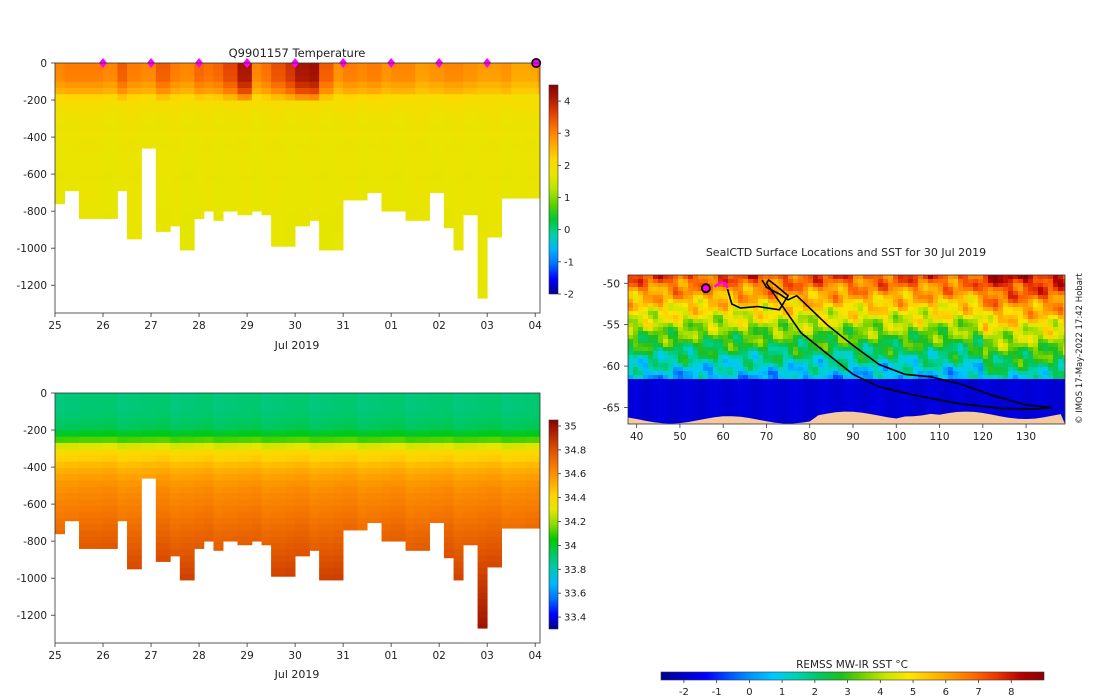 The image size is (1100, 700). Describe the element at coordinates (575, 594) in the screenshot. I see `colorbar-tick-label: 33.6` at that location.